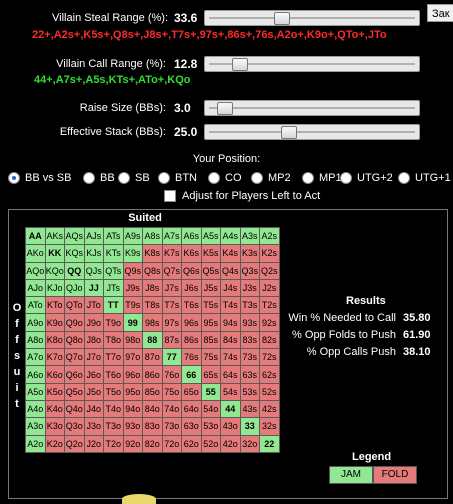 This screenshot has width=453, height=504. I want to click on hand-cell: J3o, so click(93, 426).